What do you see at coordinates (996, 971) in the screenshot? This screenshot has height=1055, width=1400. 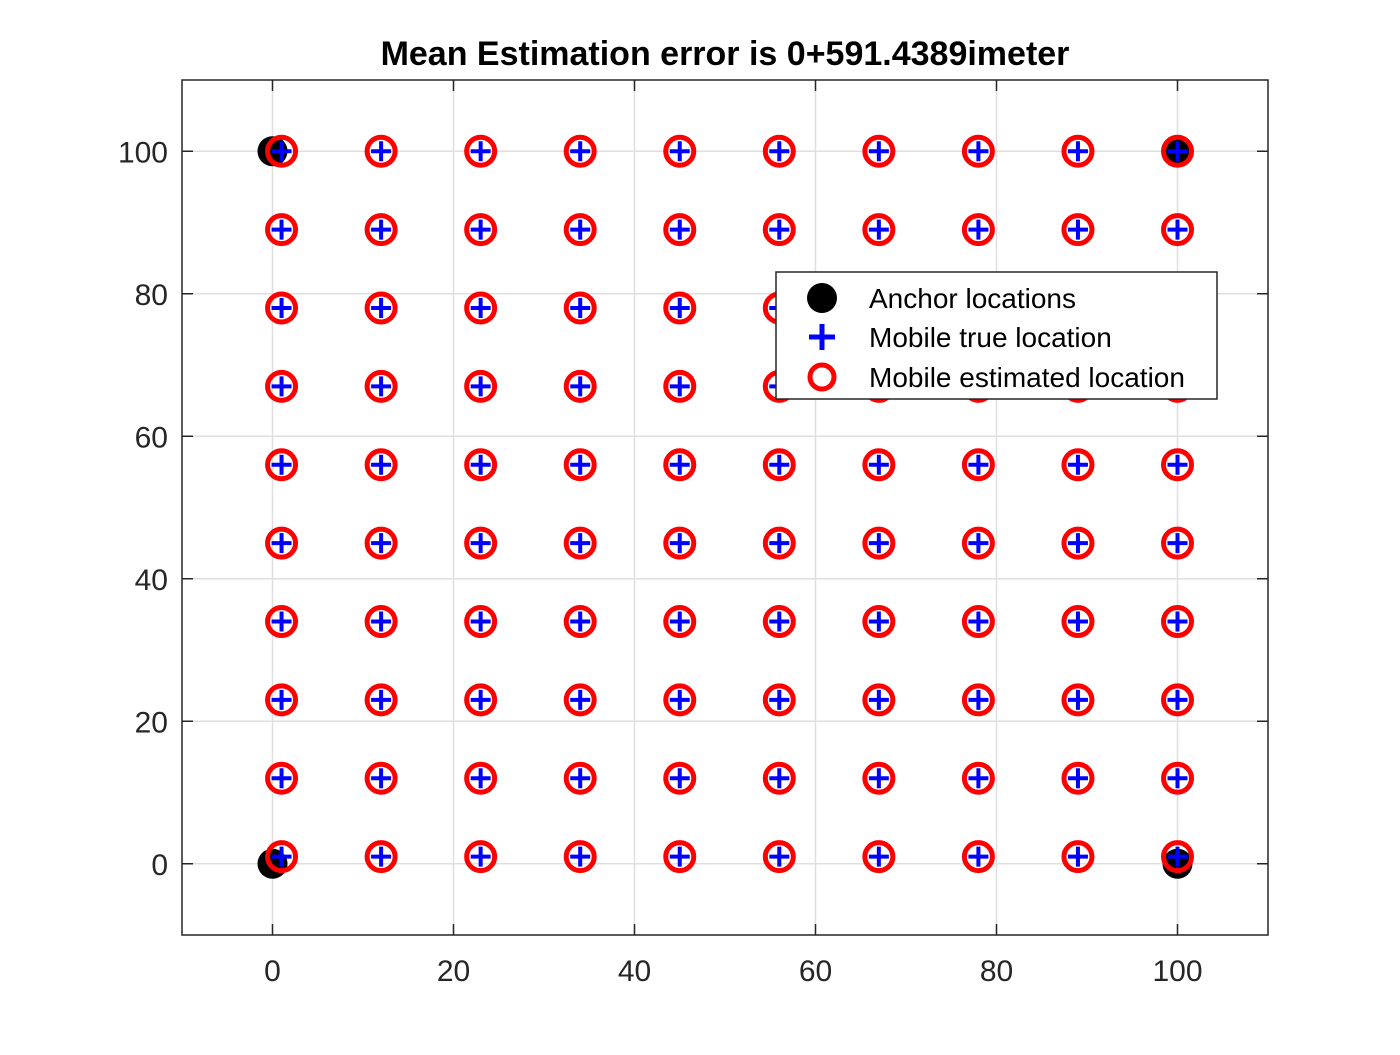 I see `x-tick-label: 80` at bounding box center [996, 971].